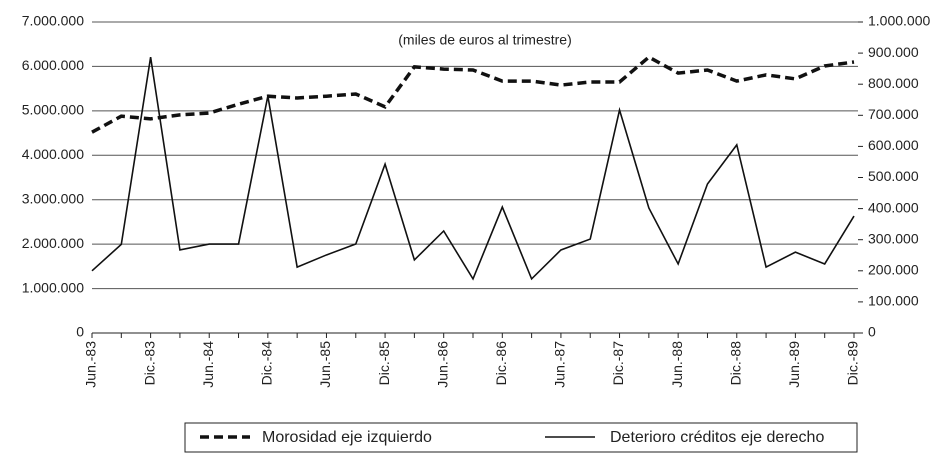  I want to click on y-tick-label: 3.000.000, so click(53, 198).